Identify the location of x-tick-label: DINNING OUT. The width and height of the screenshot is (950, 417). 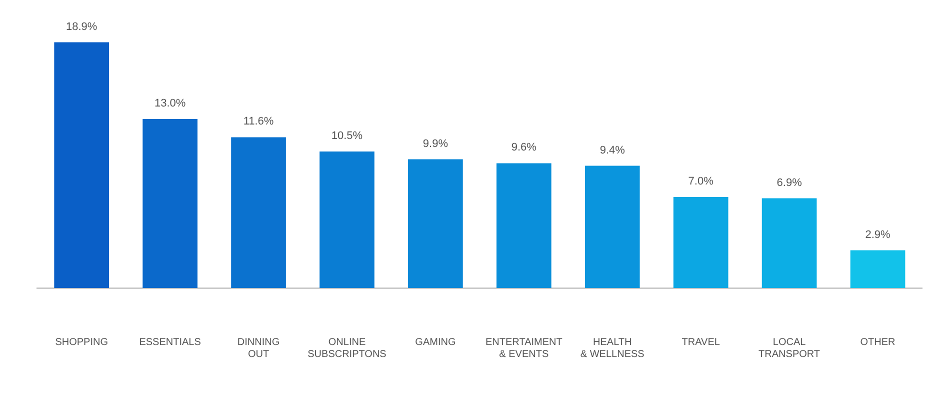
(258, 348).